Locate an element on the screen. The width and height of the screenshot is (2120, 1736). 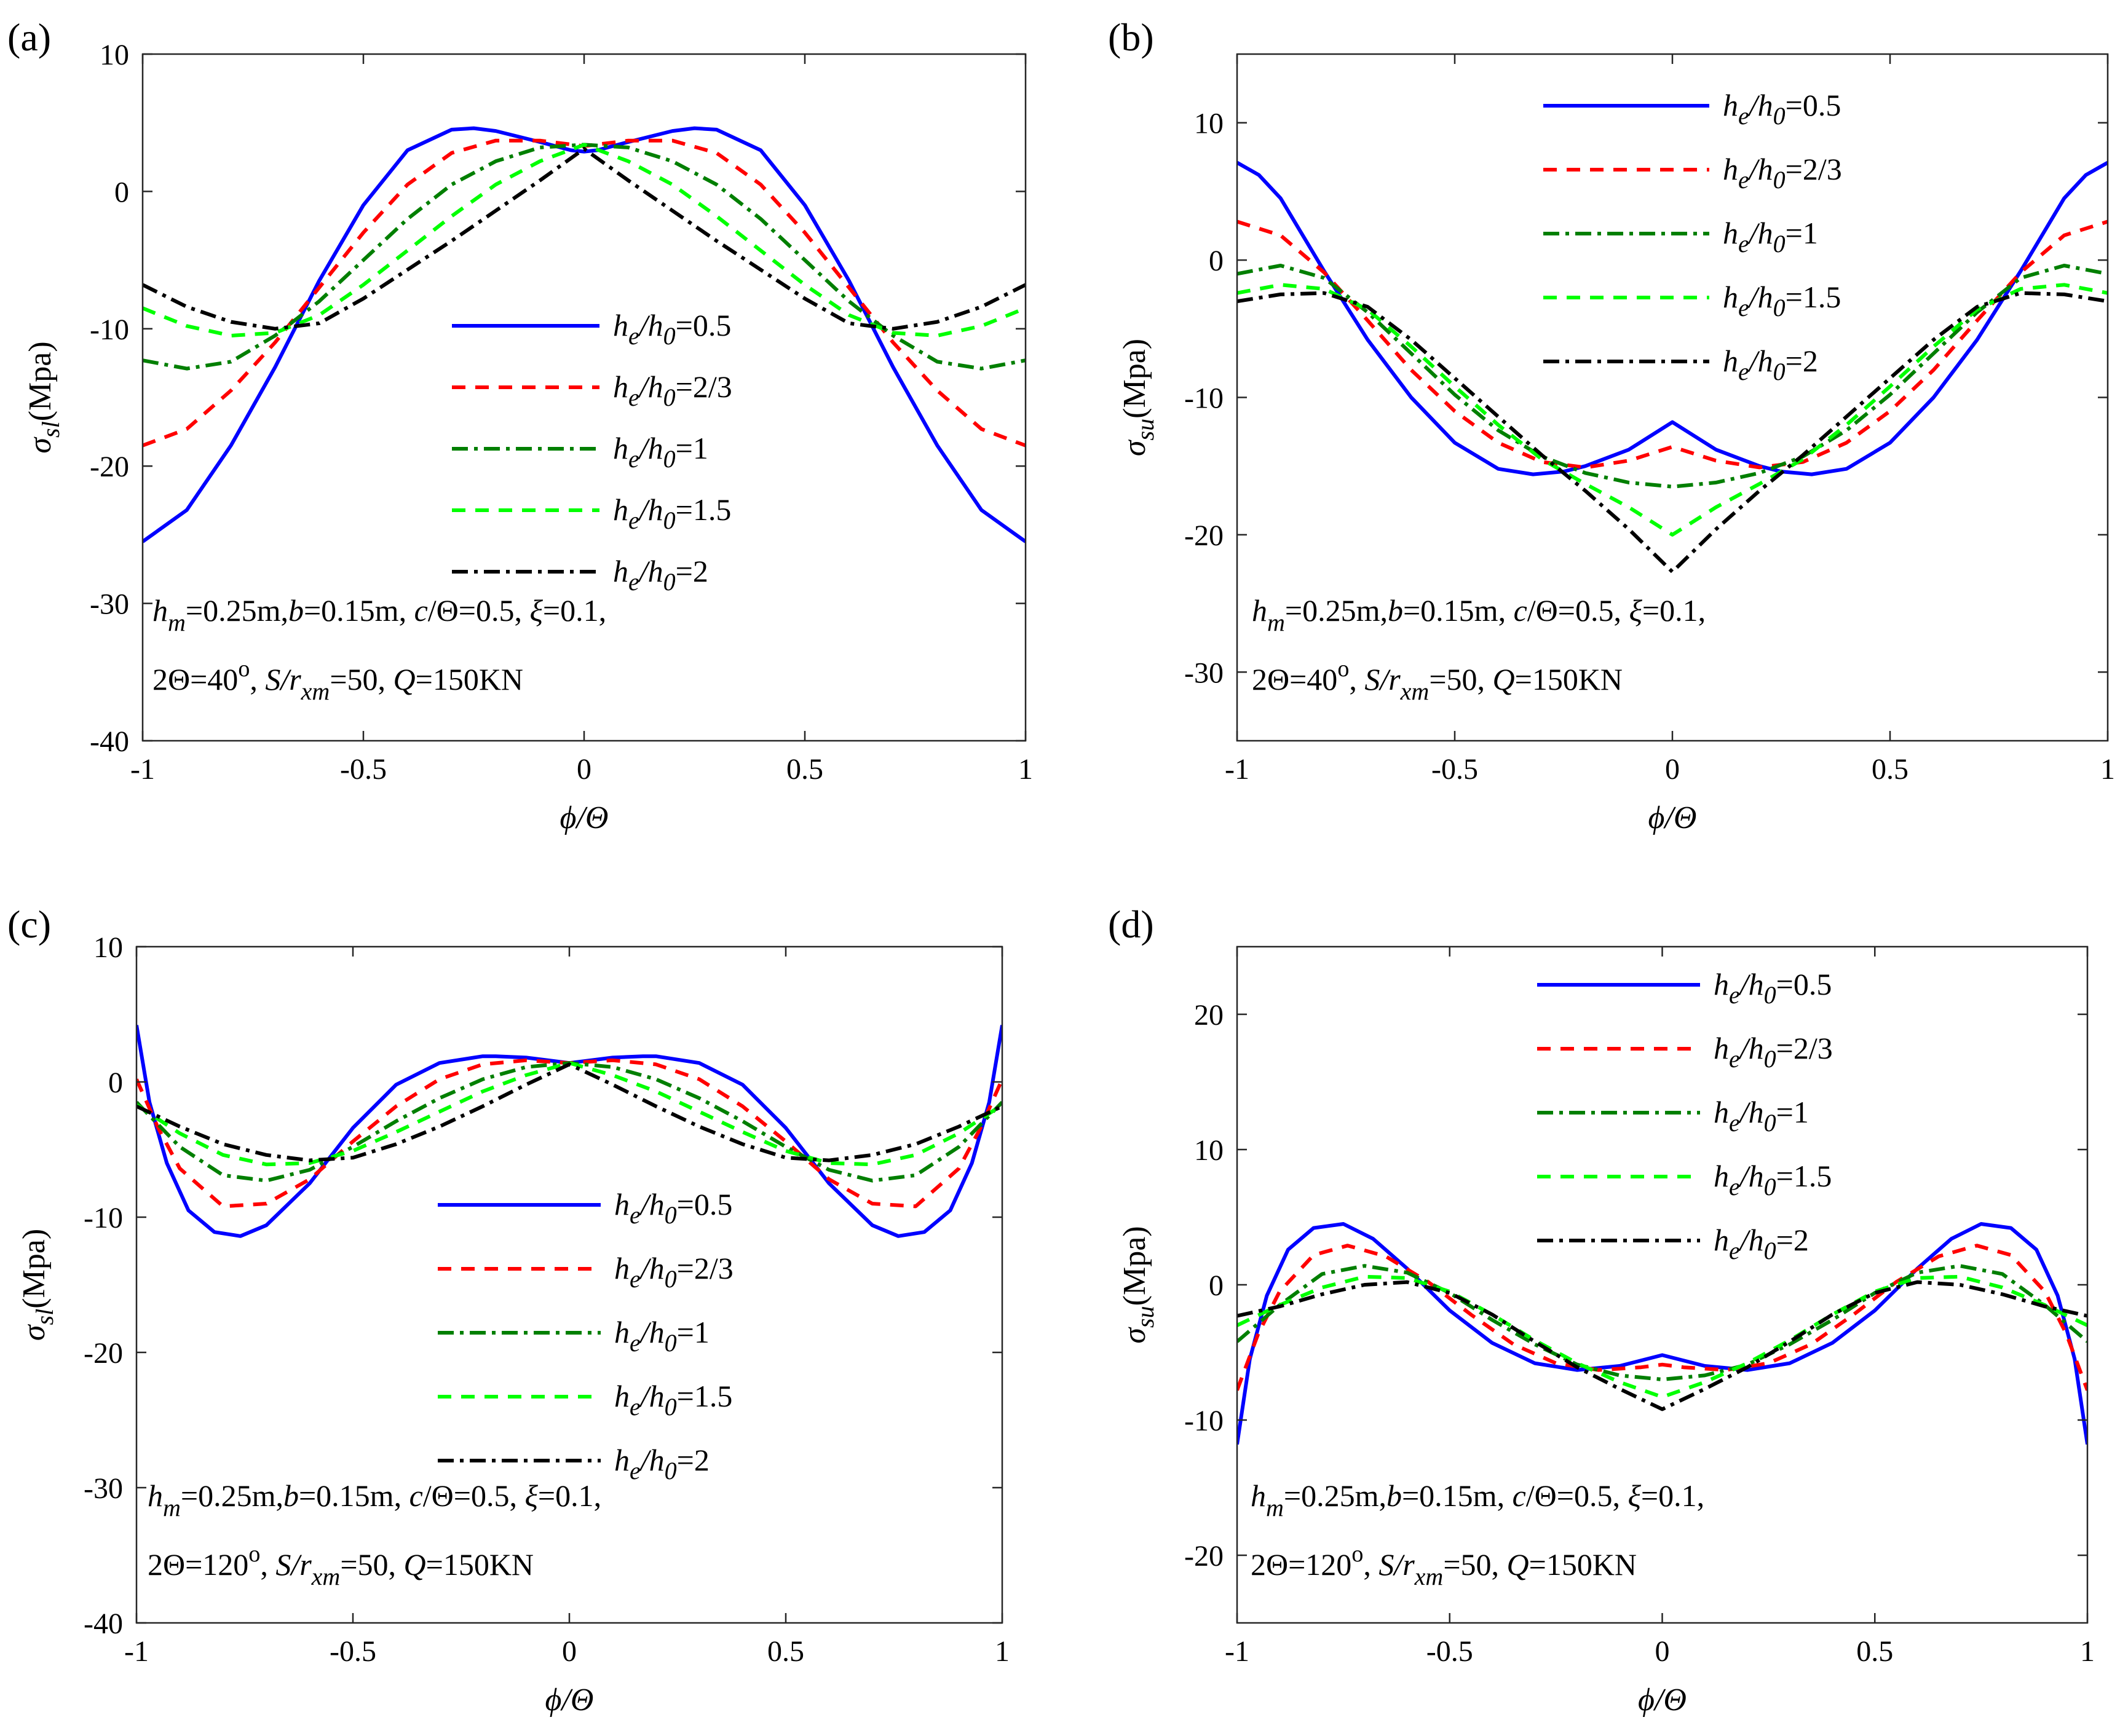
y-axis-label: σsu(Mpa) is located at coordinates (1138, 1284).